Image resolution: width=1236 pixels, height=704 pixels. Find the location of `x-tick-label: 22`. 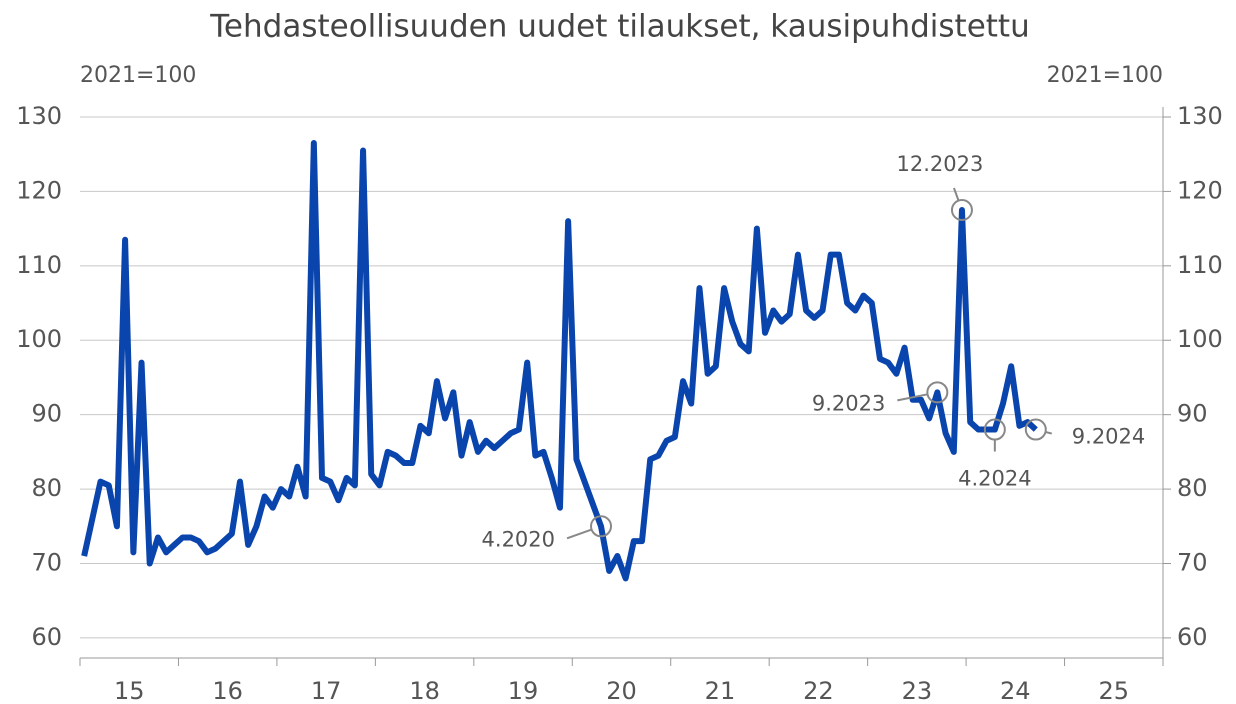

x-tick-label: 22 is located at coordinates (818, 690).